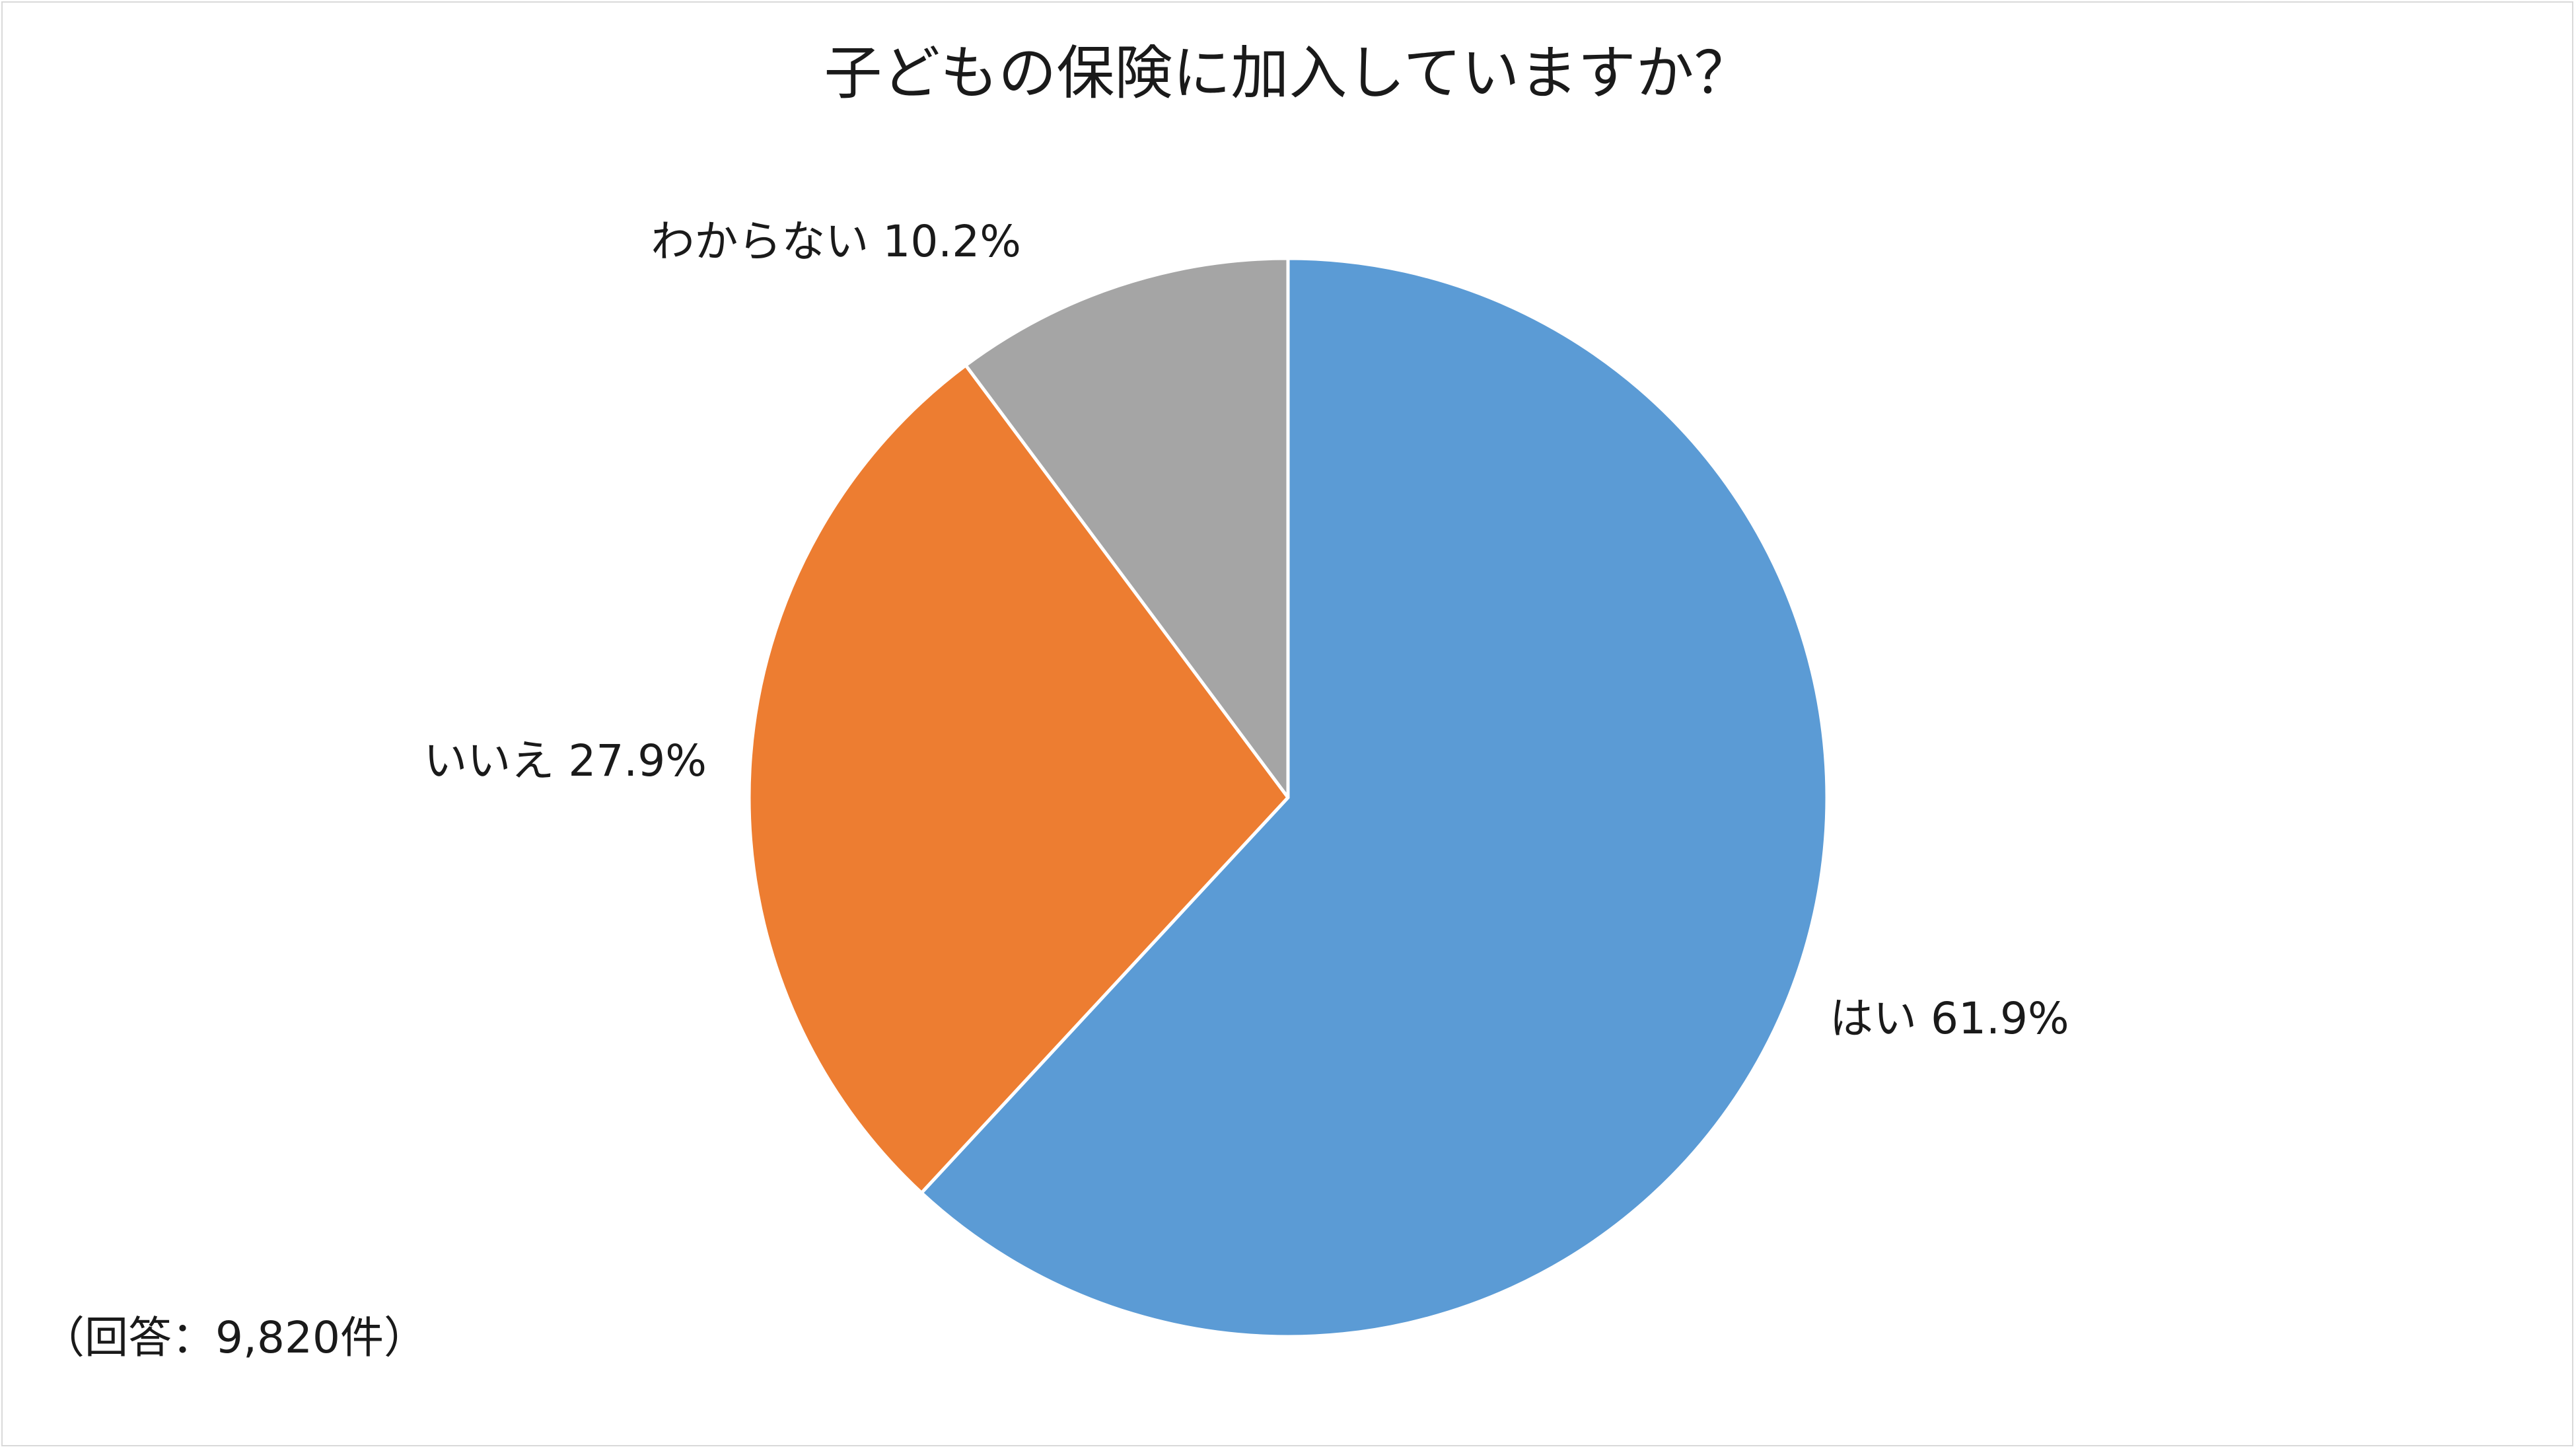 This screenshot has width=2576, height=1449. What do you see at coordinates (565, 760) in the screenshot?
I see `label-no: いいえ 27.9%` at bounding box center [565, 760].